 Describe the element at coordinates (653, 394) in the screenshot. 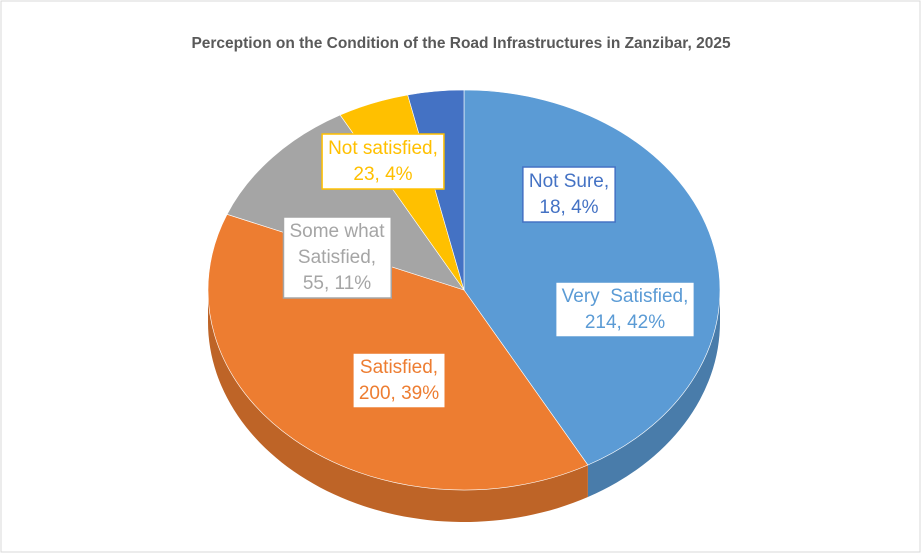

I see `slice-side` at that location.